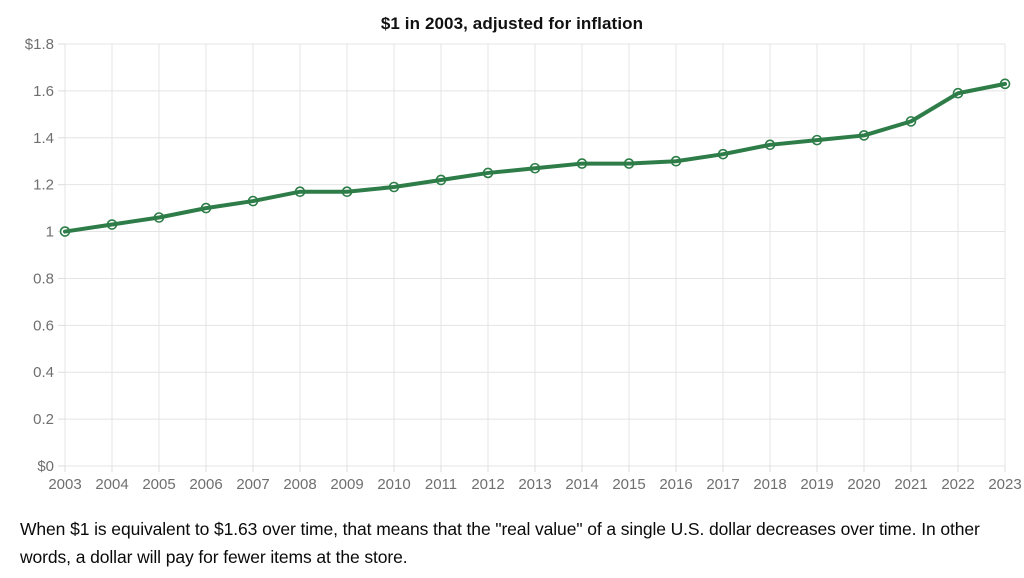  What do you see at coordinates (111, 484) in the screenshot?
I see `x-axis-label: 2004` at bounding box center [111, 484].